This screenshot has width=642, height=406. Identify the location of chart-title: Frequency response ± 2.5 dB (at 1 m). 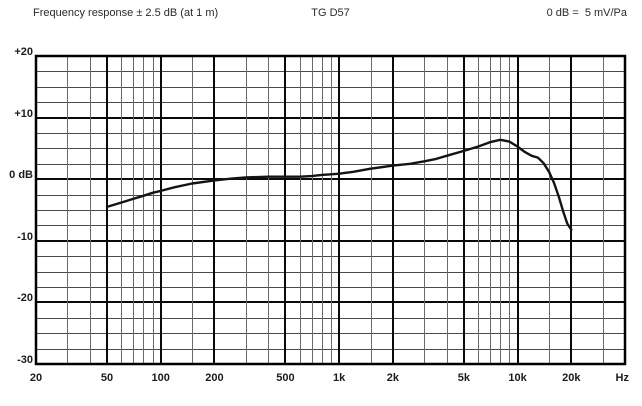
(126, 13).